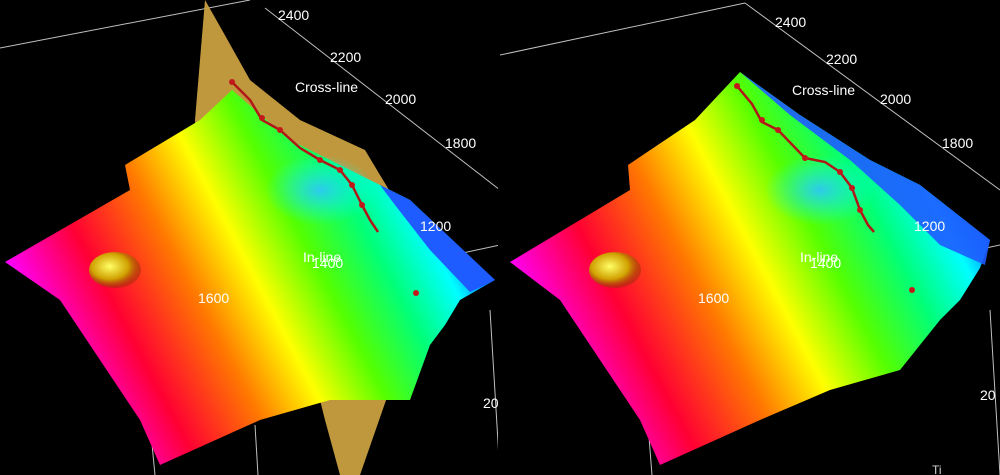 This screenshot has height=475, width=1000. I want to click on fault-sticks, so click(805, 159).